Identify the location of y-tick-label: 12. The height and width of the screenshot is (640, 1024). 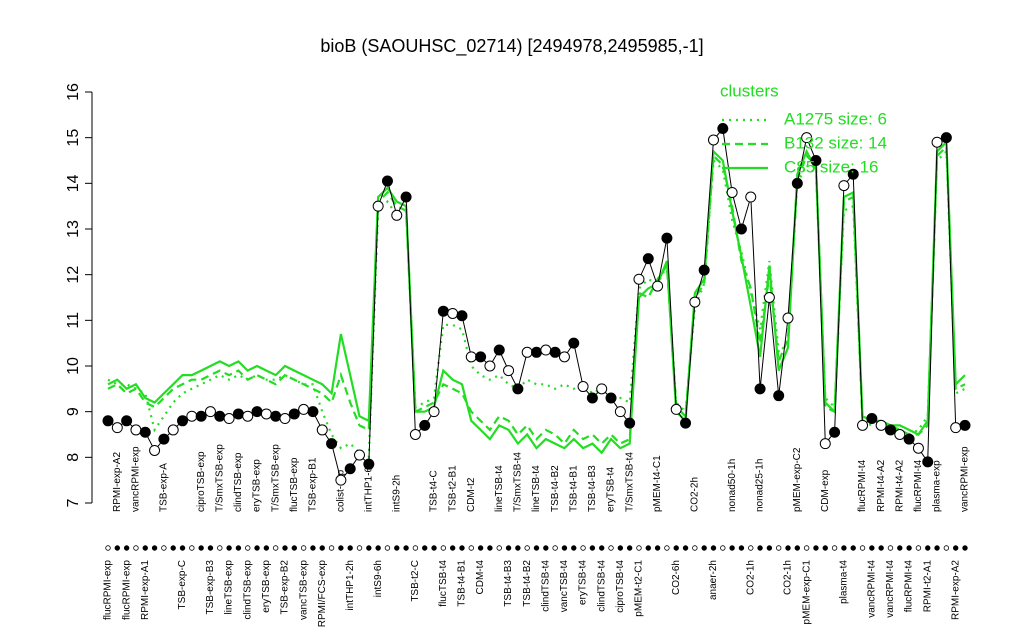
(73, 275).